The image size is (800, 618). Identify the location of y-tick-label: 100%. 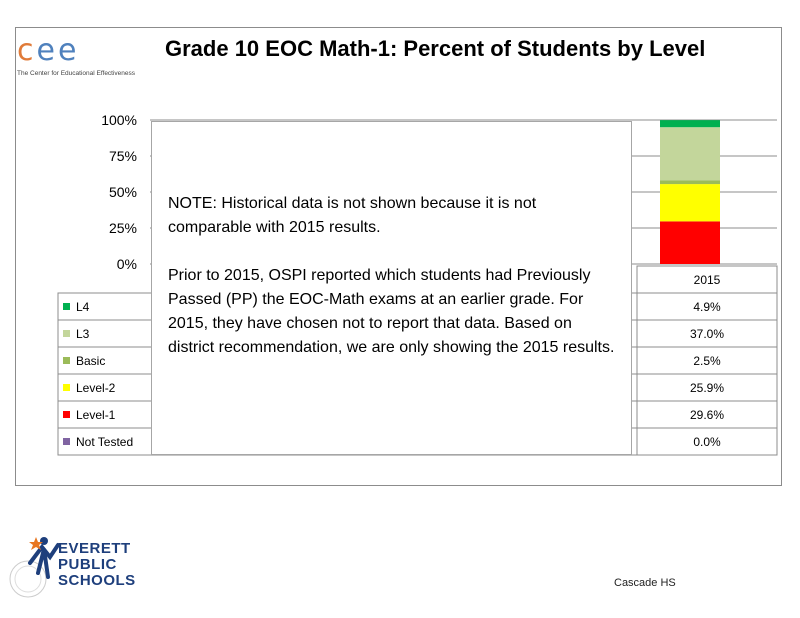
(119, 120).